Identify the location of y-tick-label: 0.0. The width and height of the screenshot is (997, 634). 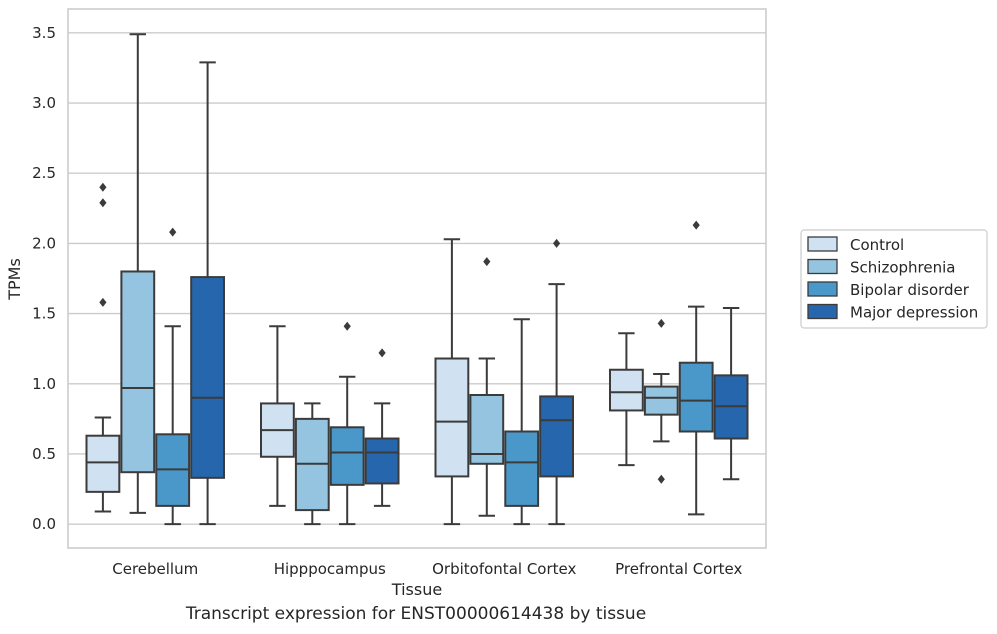
(44, 524).